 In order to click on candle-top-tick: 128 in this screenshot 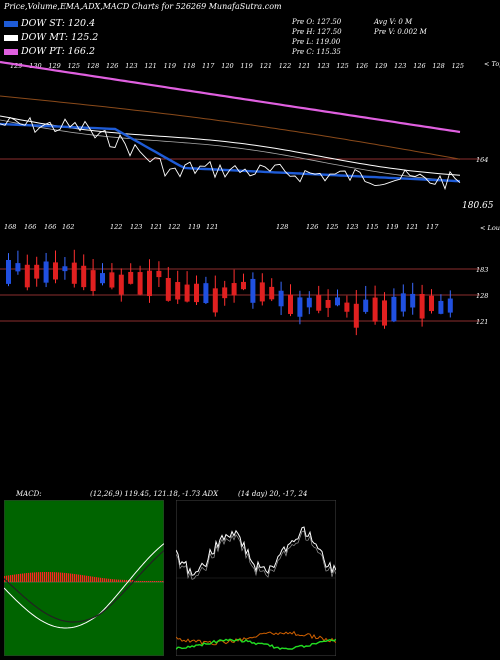, I will do `click(282, 227)`.